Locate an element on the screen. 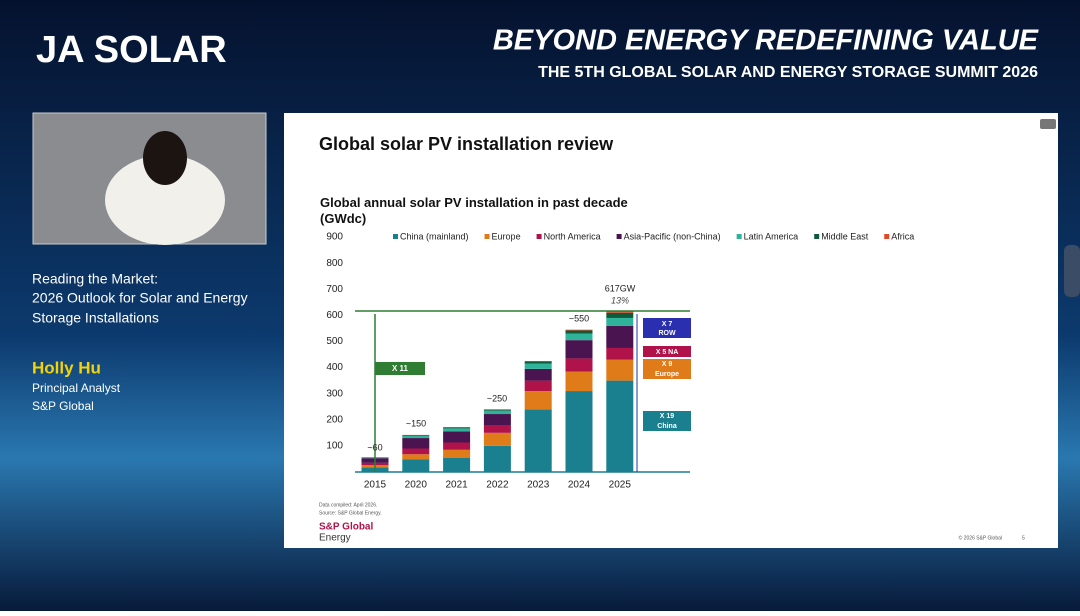  y-tick-label: 700 is located at coordinates (334, 289).